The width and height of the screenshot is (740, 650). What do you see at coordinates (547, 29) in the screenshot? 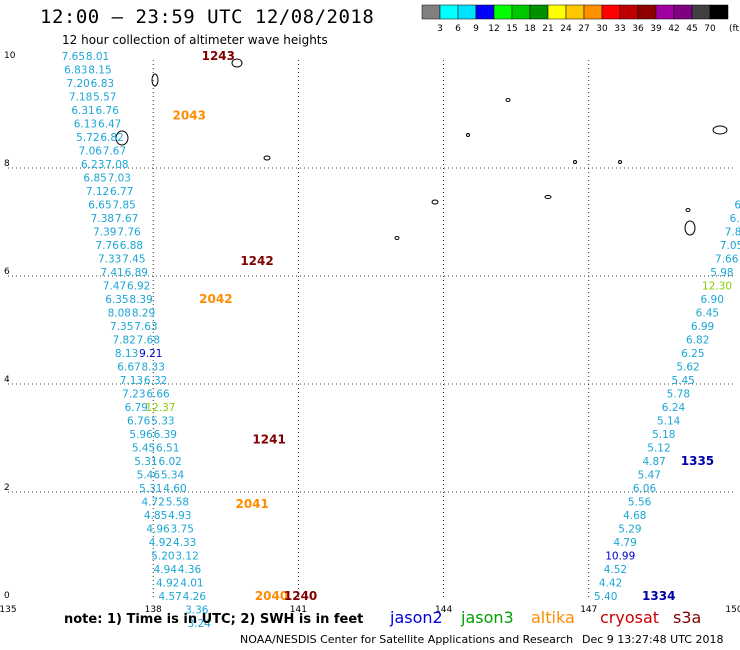
I see `legend-tick-label: 21` at bounding box center [547, 29].